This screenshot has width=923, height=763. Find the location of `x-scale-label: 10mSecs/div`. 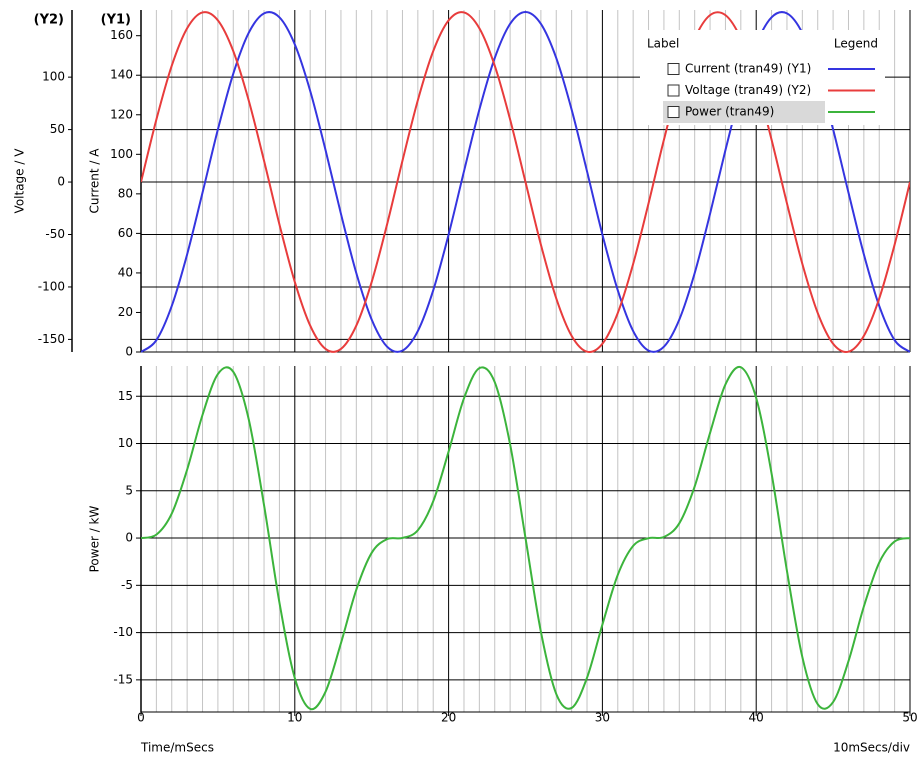

x-scale-label: 10mSecs/div is located at coordinates (871, 748).